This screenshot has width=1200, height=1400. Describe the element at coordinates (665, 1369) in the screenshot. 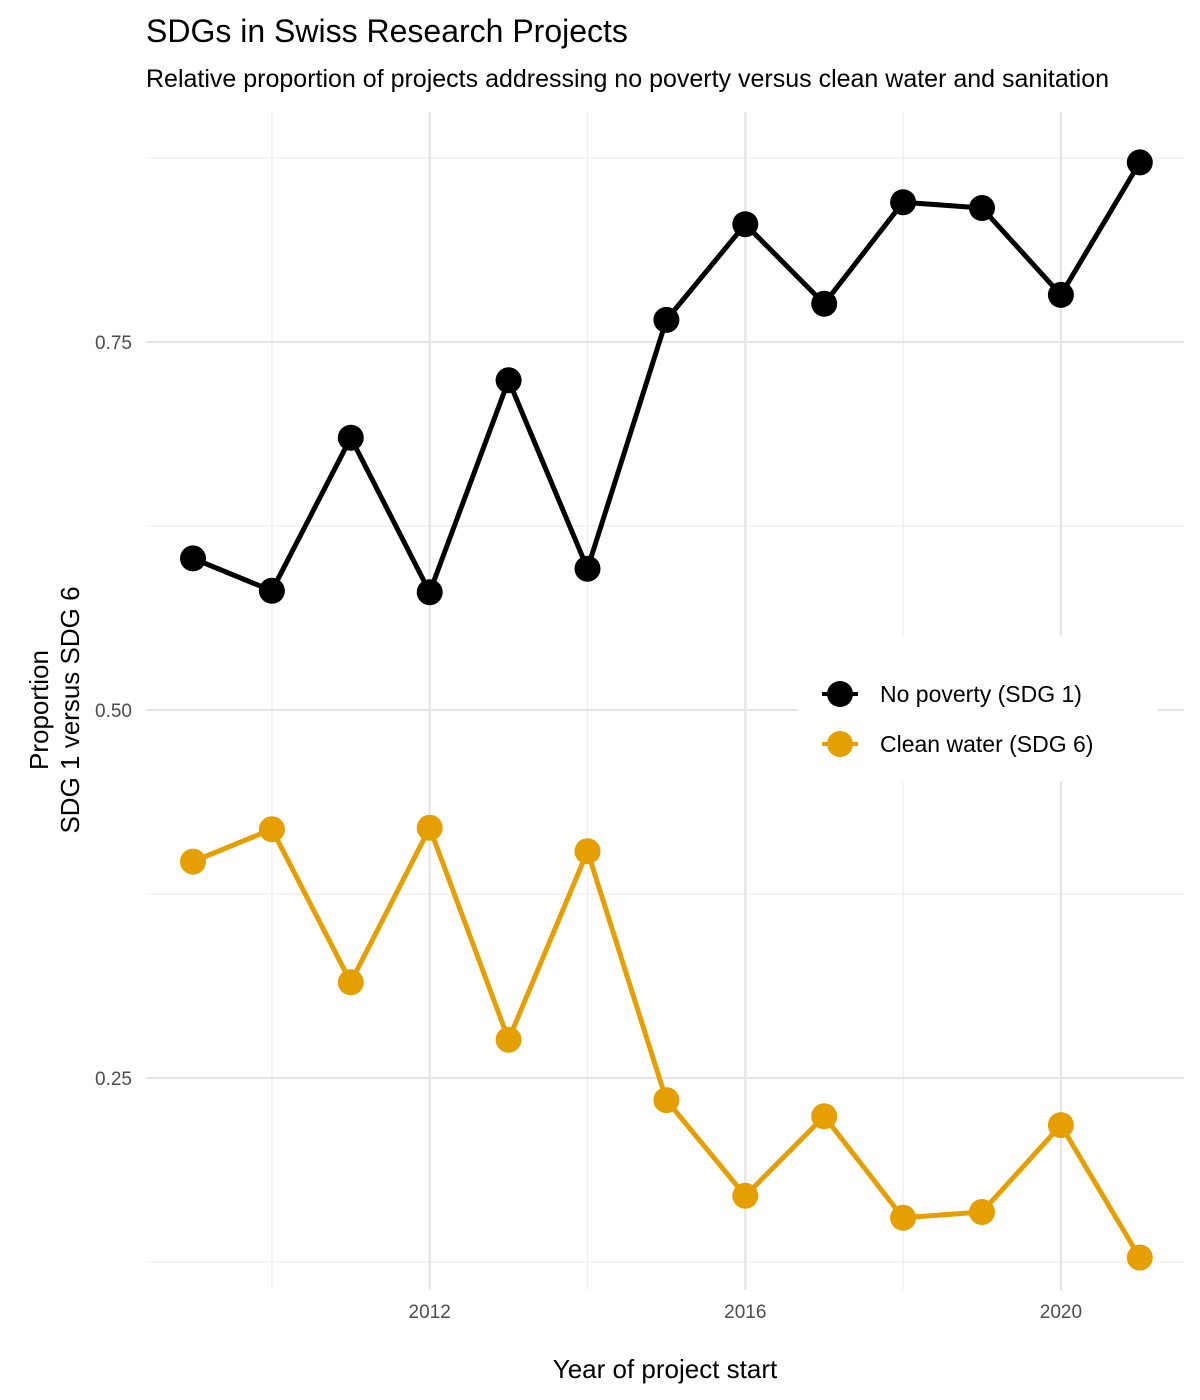

I see `x-axis-title: Year of project start` at that location.